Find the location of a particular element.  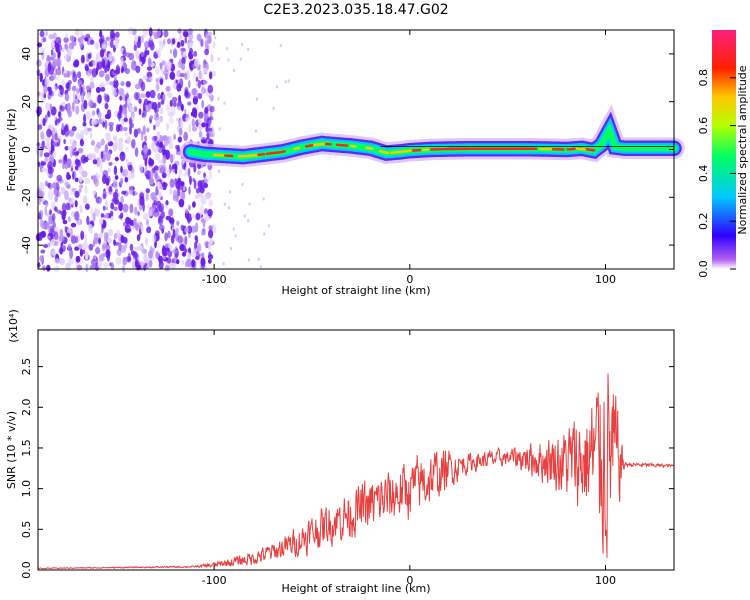

y-tick-label: 1.0 is located at coordinates (26, 489).